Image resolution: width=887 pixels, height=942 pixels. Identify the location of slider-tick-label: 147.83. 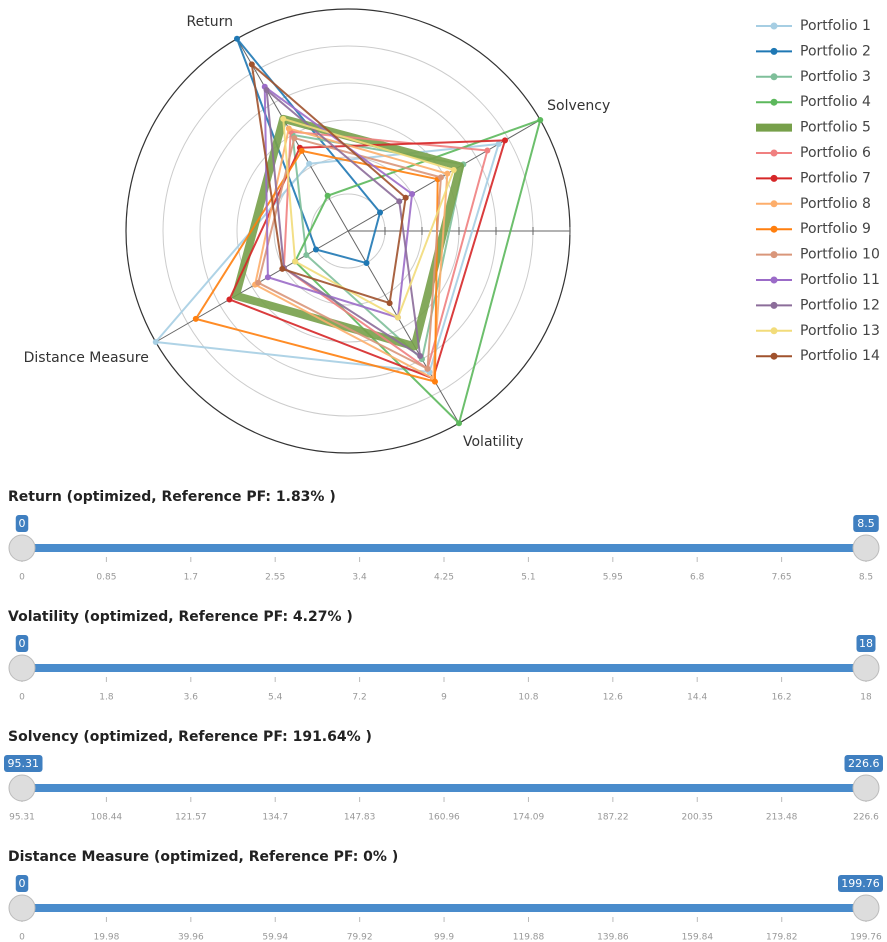
(360, 818).